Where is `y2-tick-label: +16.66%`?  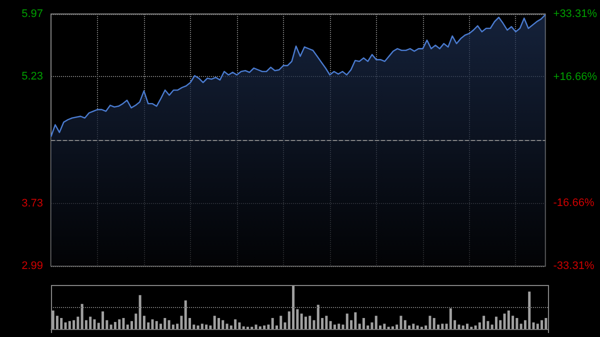
y2-tick-label: +16.66% is located at coordinates (575, 76).